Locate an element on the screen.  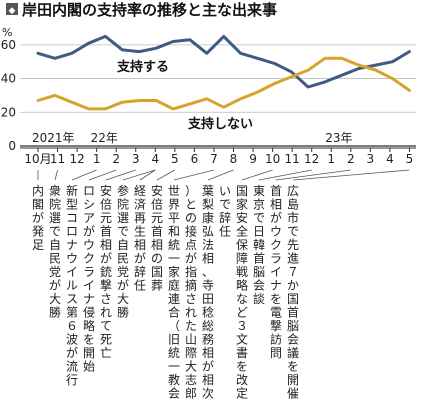
event-label: 経済再生相が辞任 is located at coordinates (140, 238).